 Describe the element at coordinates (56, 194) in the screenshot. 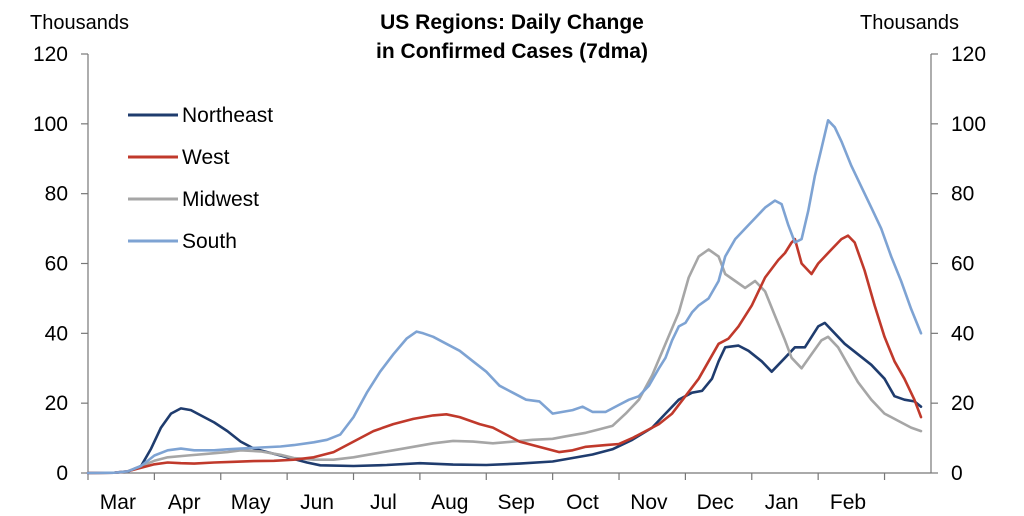

I see `left-y-tick-label: 80` at that location.